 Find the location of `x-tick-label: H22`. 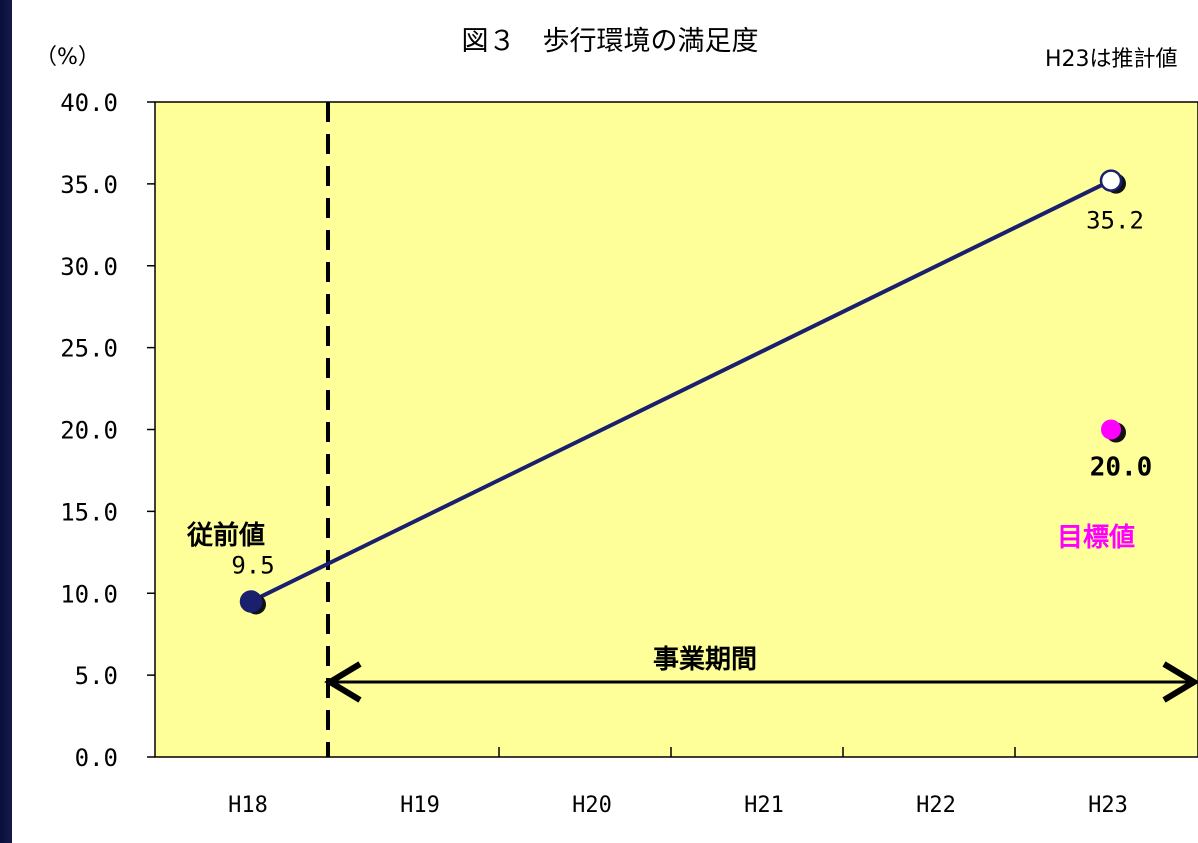

x-tick-label: H22 is located at coordinates (936, 805).